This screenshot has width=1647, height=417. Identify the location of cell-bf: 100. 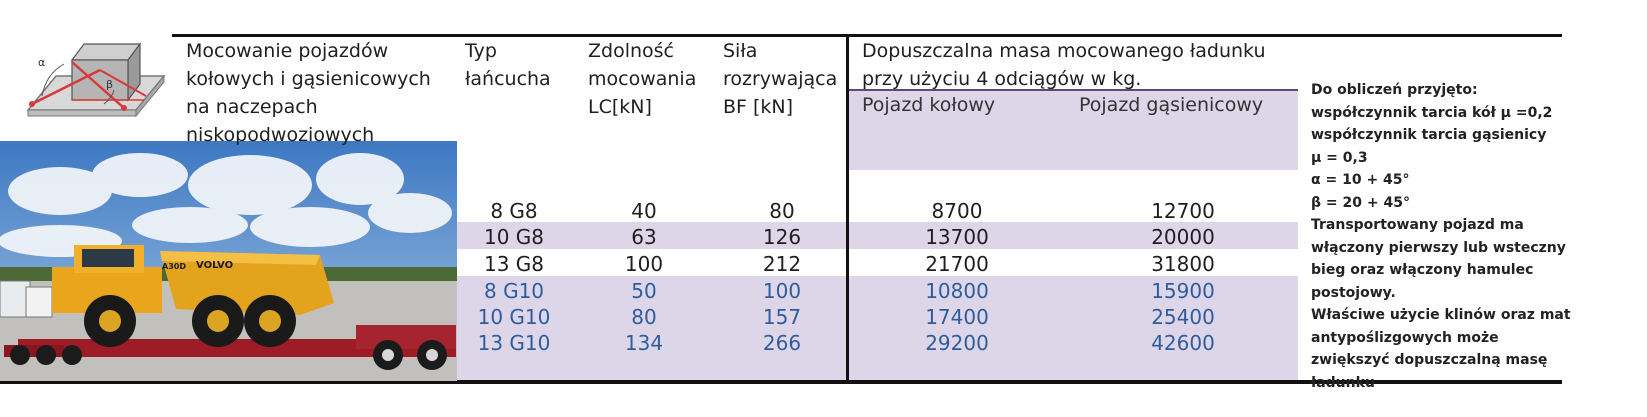
(782, 291).